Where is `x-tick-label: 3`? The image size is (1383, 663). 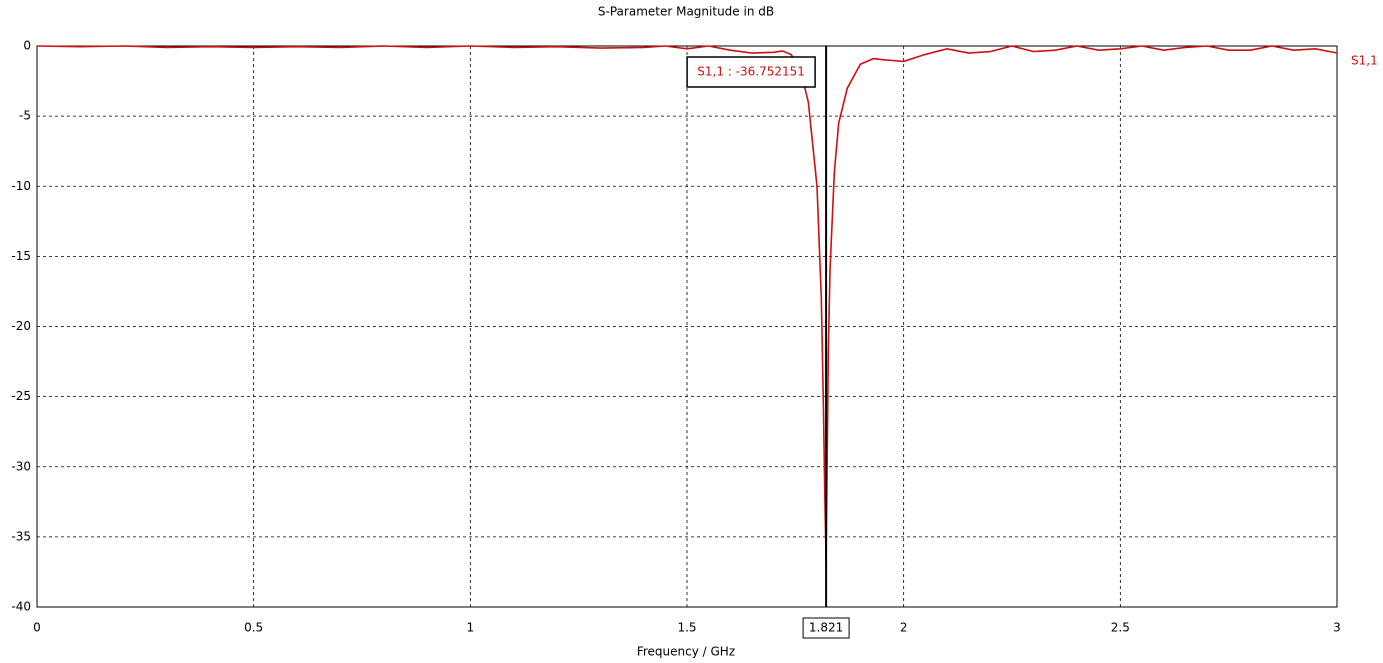 x-tick-label: 3 is located at coordinates (1337, 628).